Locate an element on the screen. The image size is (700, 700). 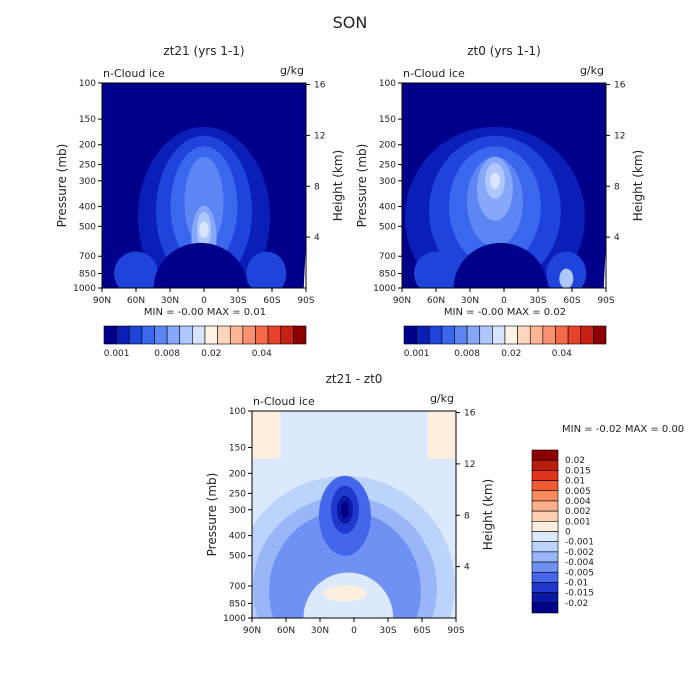
contour-positive-nh is located at coordinates (266, 435).